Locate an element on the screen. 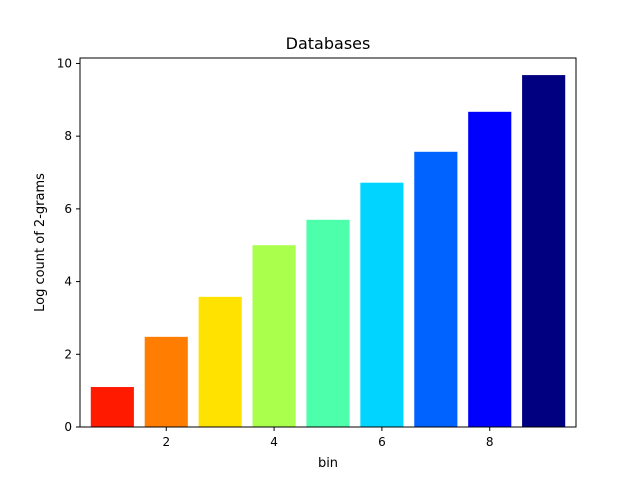 This screenshot has width=640, height=480. y-axis-label: Log count of 2-grams is located at coordinates (40, 242).